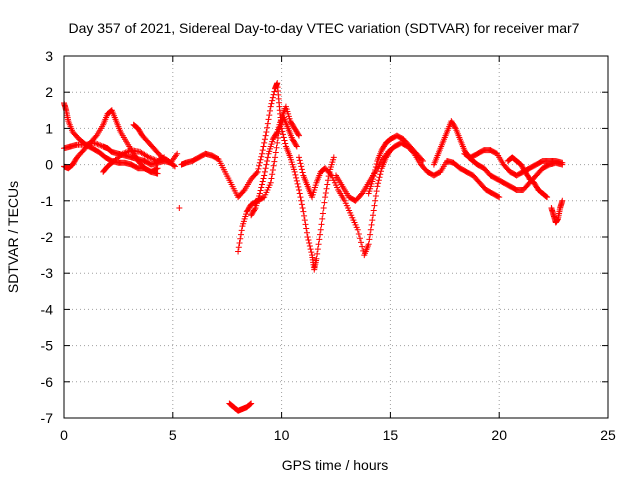  What do you see at coordinates (338, 435) in the screenshot?
I see `x-tick-labels: 0 5 10 15 20 25` at bounding box center [338, 435].